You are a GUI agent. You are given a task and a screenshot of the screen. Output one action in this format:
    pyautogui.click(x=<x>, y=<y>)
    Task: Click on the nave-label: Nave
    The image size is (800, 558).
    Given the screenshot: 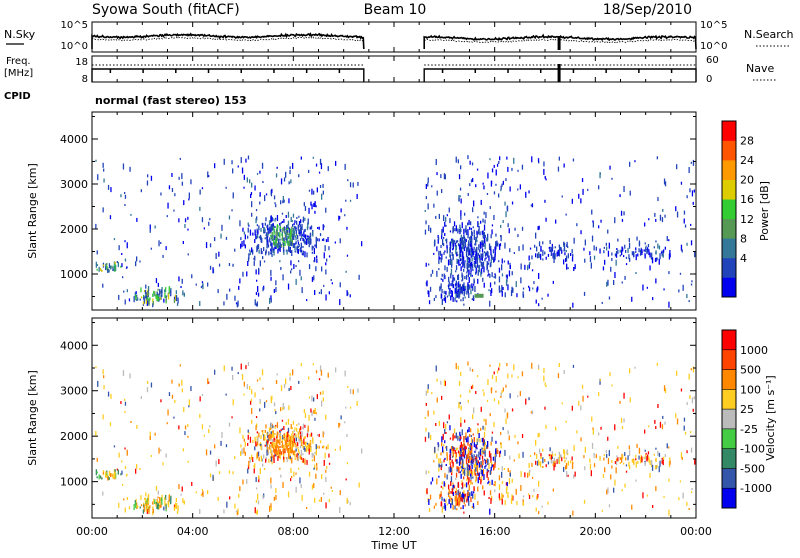 What is the action you would take?
    pyautogui.click(x=760, y=68)
    